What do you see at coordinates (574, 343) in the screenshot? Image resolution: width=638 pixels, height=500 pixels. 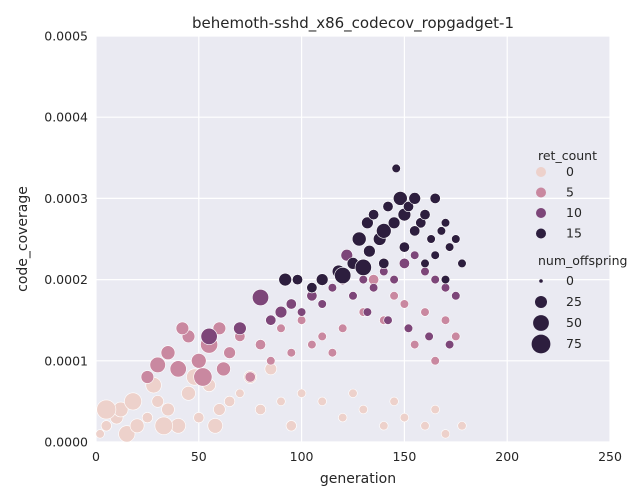 I see `legend-size-label: 75` at bounding box center [574, 343].